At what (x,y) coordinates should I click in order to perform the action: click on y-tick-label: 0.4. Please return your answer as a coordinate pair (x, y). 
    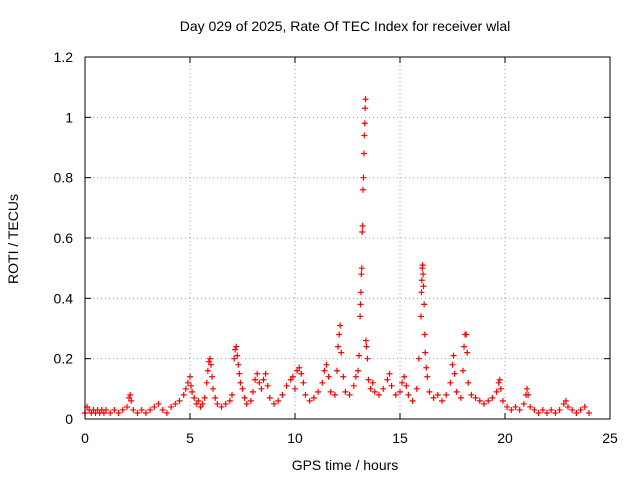
    Looking at the image, I should click on (64, 298).